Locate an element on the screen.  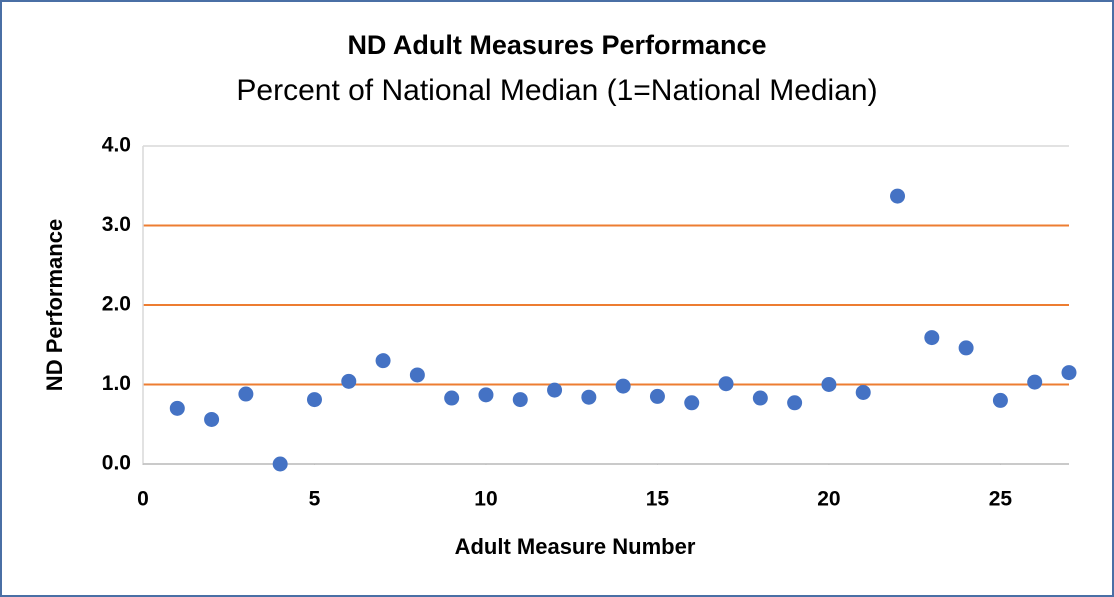
x-axis-label: Adult Measure Number is located at coordinates (575, 546).